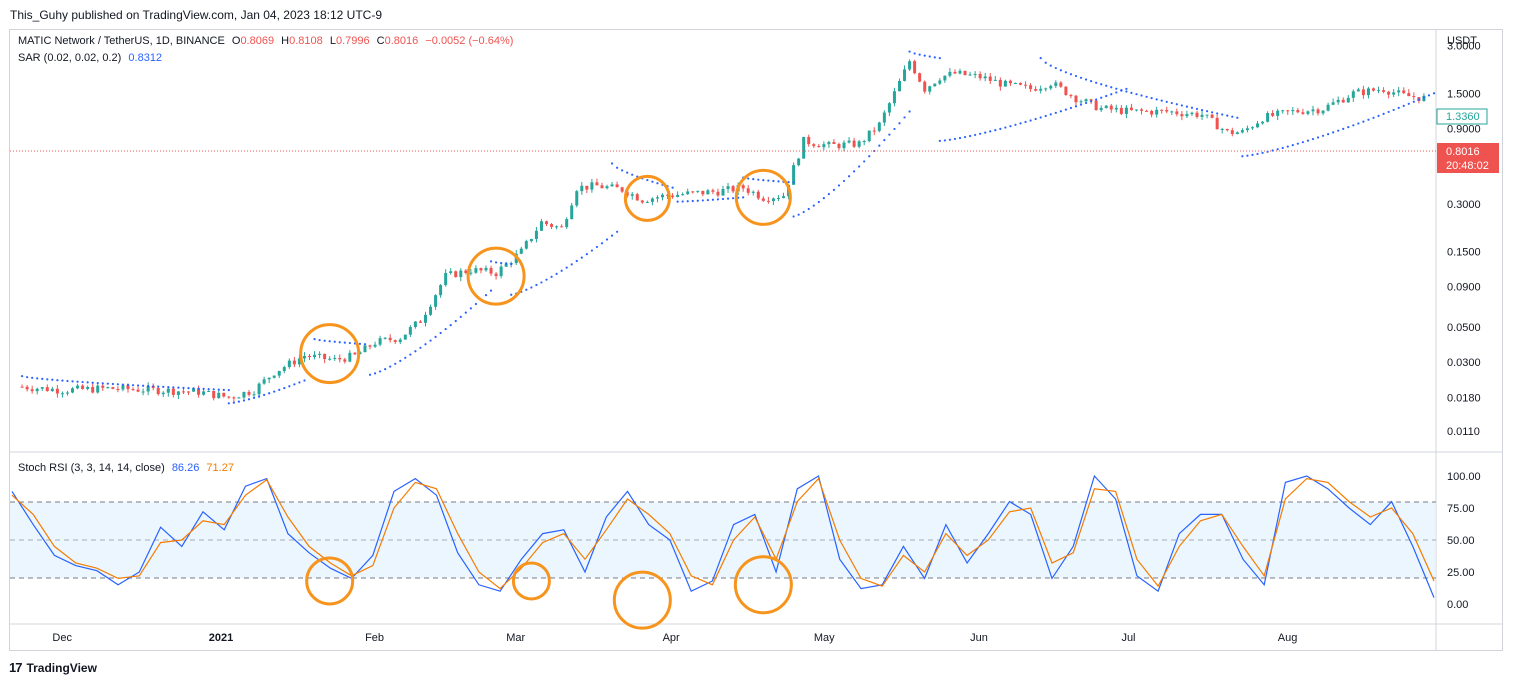 The width and height of the screenshot is (1514, 687). Describe the element at coordinates (121, 41) in the screenshot. I see `symbol-label: MATIC Network / TetherUS, 1D, BINANCE` at that location.